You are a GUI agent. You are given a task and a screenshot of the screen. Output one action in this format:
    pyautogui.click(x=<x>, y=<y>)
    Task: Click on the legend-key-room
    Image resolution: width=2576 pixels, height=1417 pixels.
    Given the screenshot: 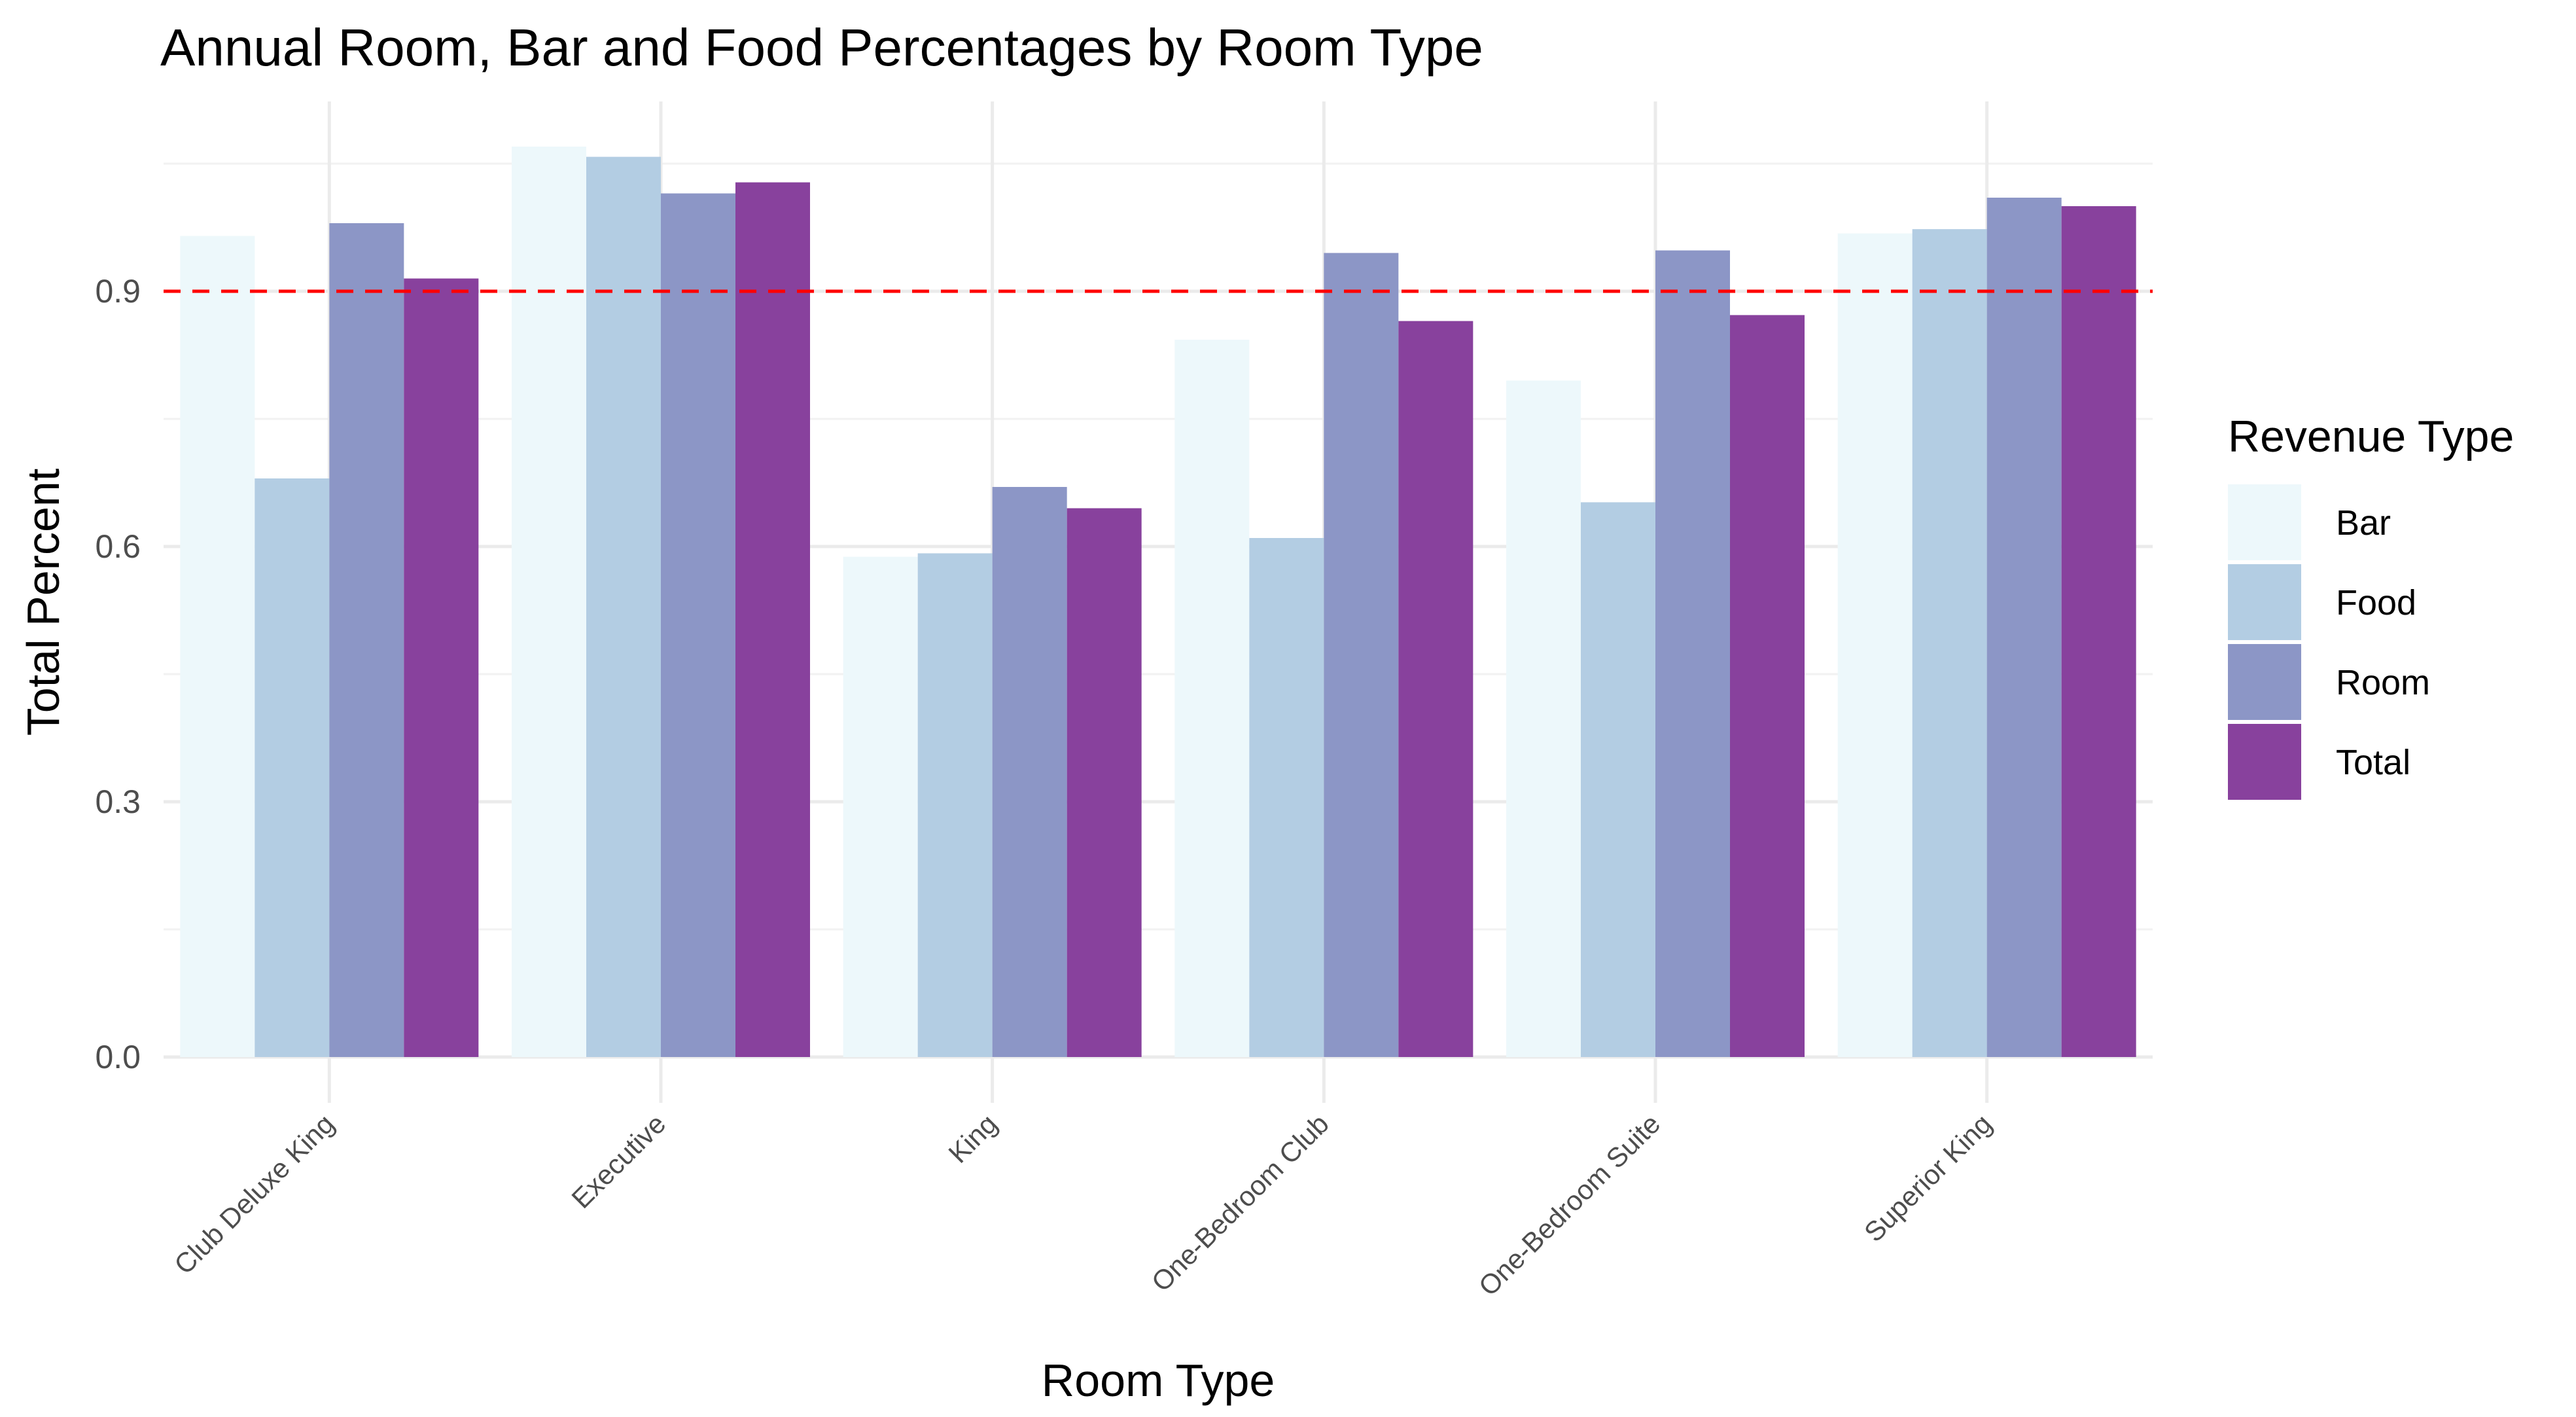 What is the action you would take?
    pyautogui.click(x=2264, y=682)
    